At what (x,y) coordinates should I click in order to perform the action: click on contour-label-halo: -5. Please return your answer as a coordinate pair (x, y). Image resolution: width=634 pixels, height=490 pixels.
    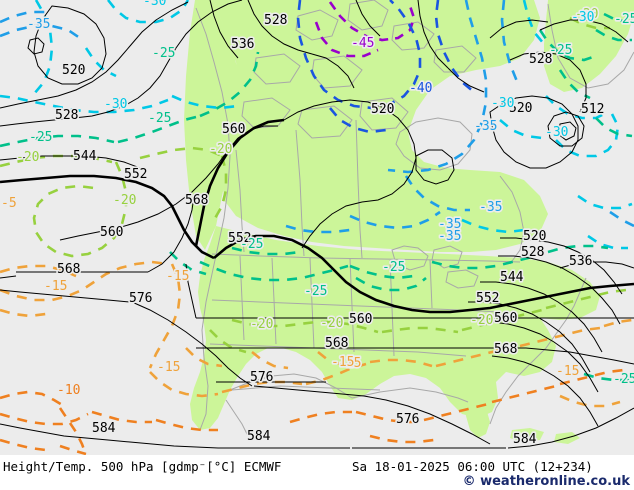
    Looking at the image, I should click on (9, 203).